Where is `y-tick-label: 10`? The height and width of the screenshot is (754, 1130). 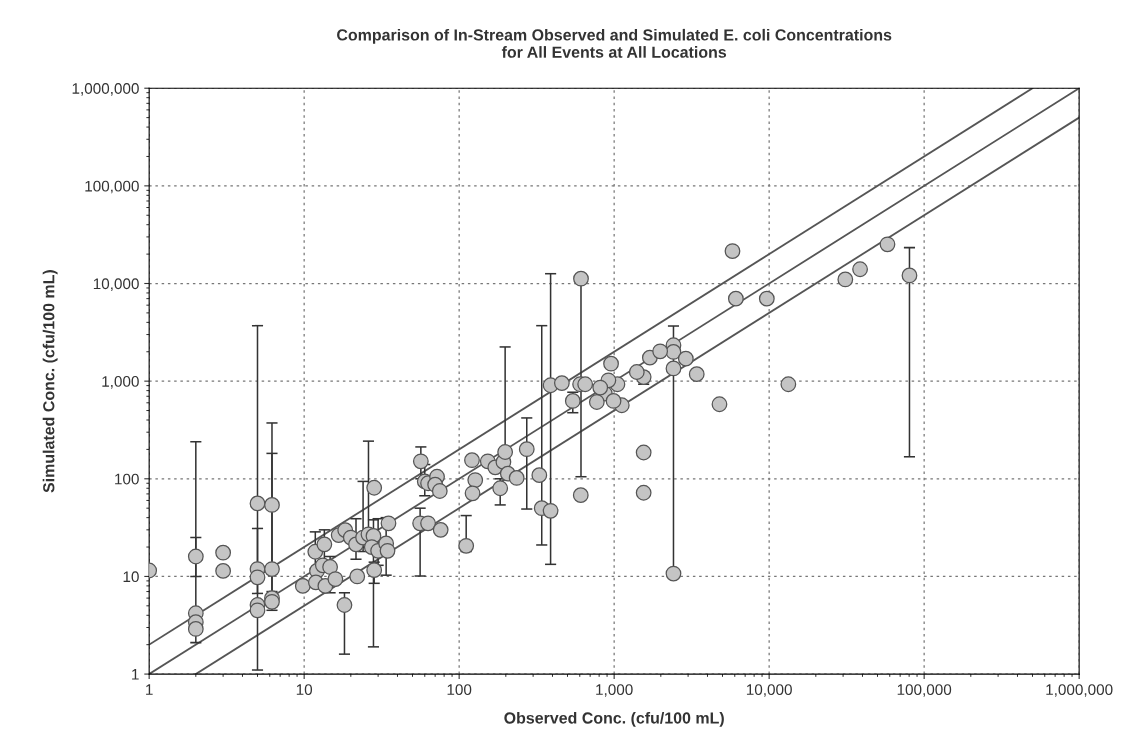
y-tick-label: 10 is located at coordinates (131, 577).